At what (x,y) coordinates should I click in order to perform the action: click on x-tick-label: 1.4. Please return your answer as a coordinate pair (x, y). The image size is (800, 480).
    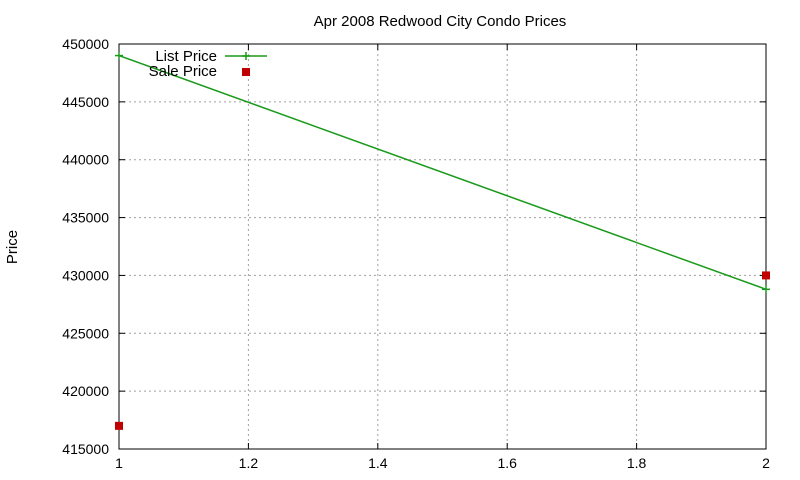
    Looking at the image, I should click on (378, 463).